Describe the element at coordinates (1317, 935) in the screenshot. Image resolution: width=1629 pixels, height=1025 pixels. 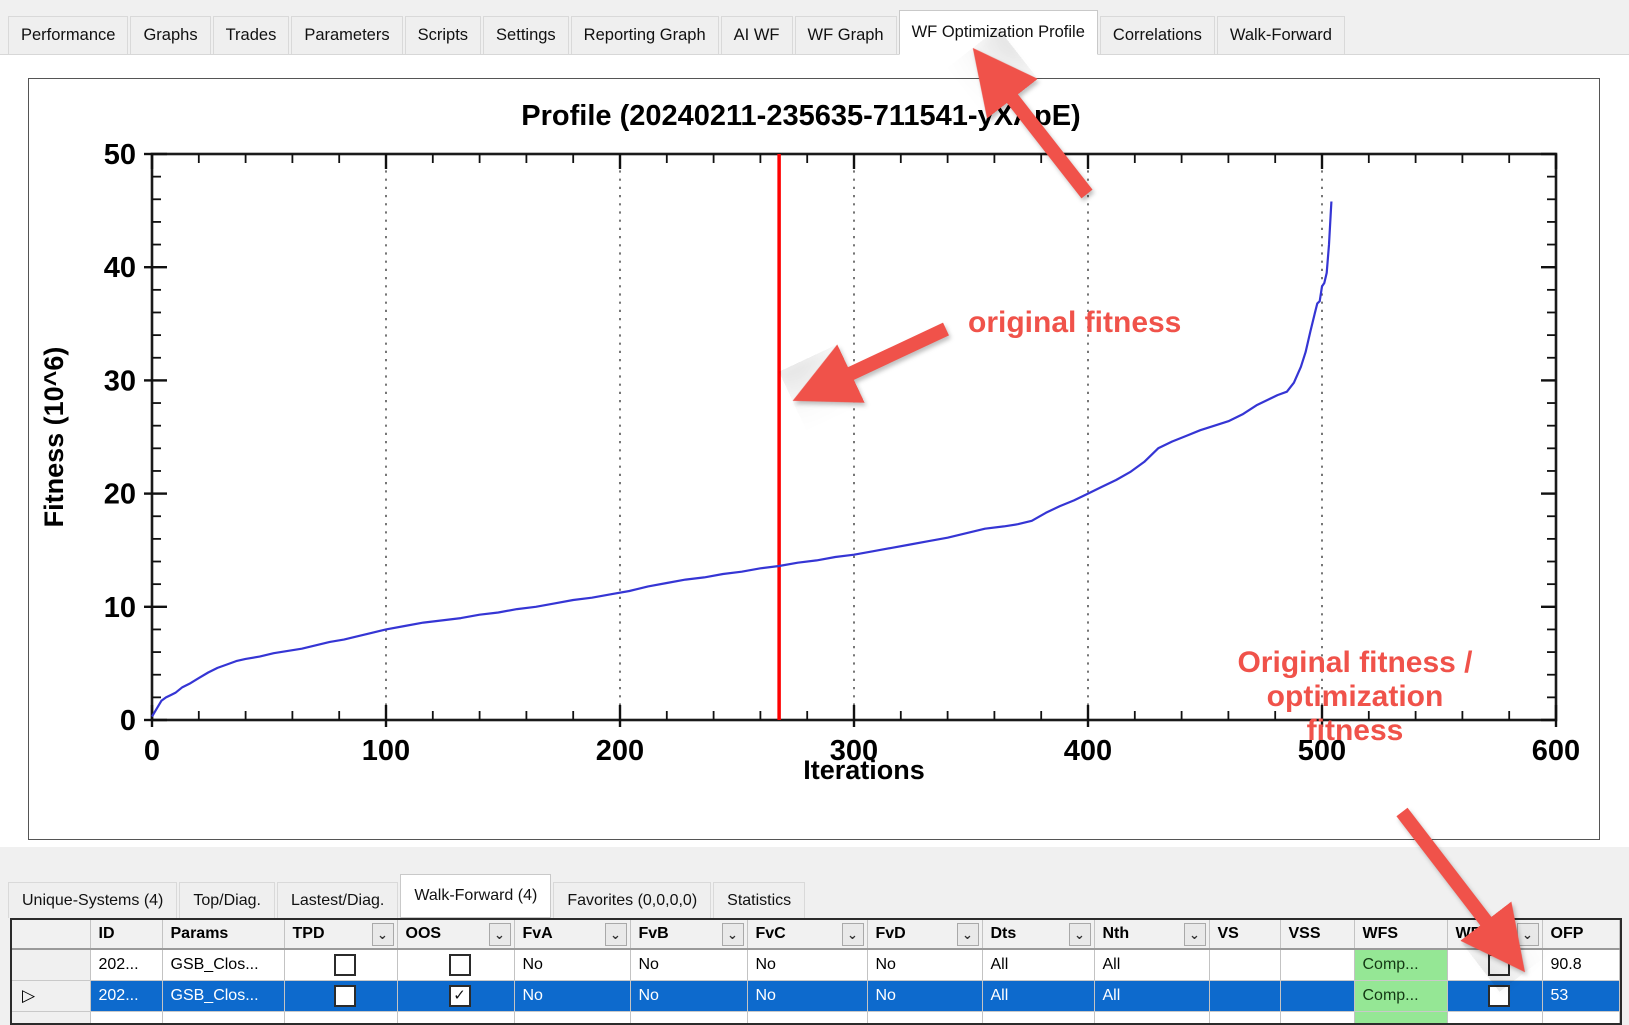
I see `column-header-vss: VSS` at that location.